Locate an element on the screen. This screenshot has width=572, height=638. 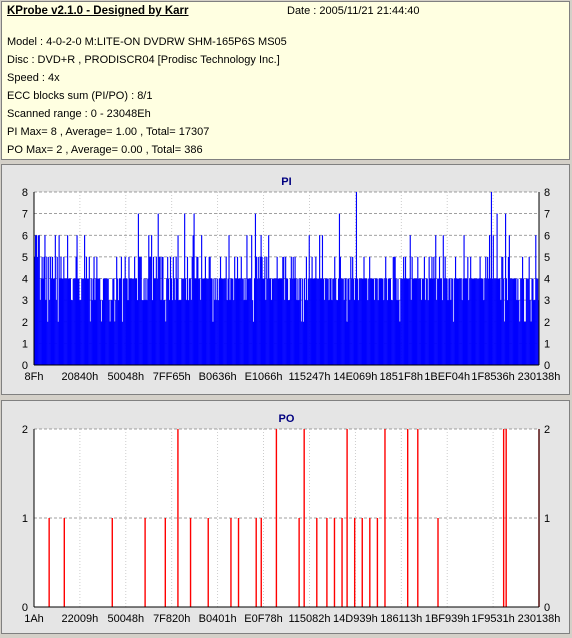
x-tick-label: 186113h is located at coordinates (401, 619).